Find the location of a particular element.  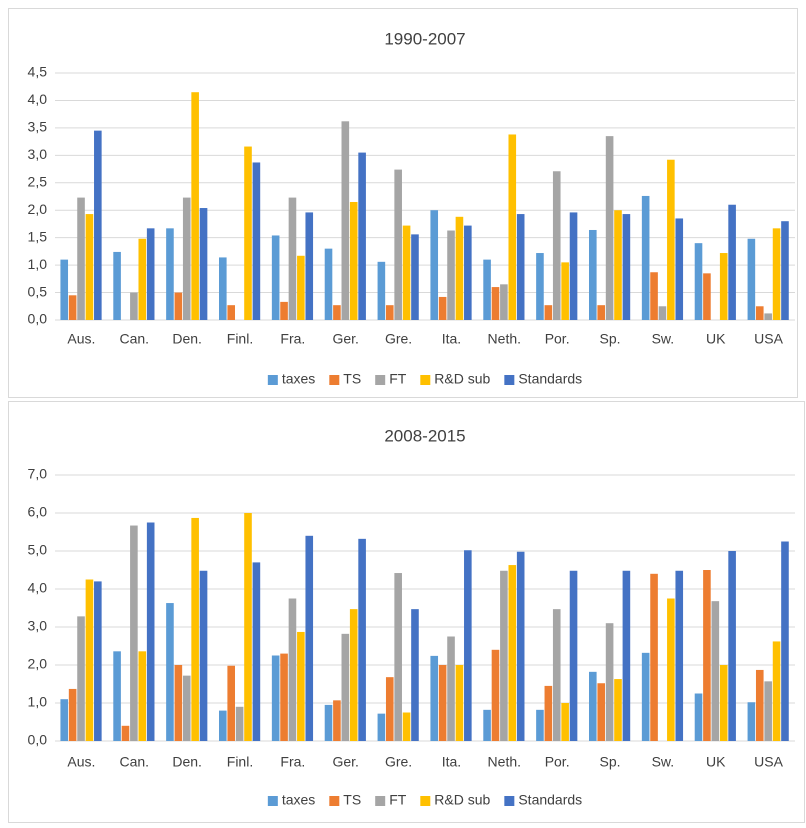

y-tick-label: 2,5 is located at coordinates (38, 181).